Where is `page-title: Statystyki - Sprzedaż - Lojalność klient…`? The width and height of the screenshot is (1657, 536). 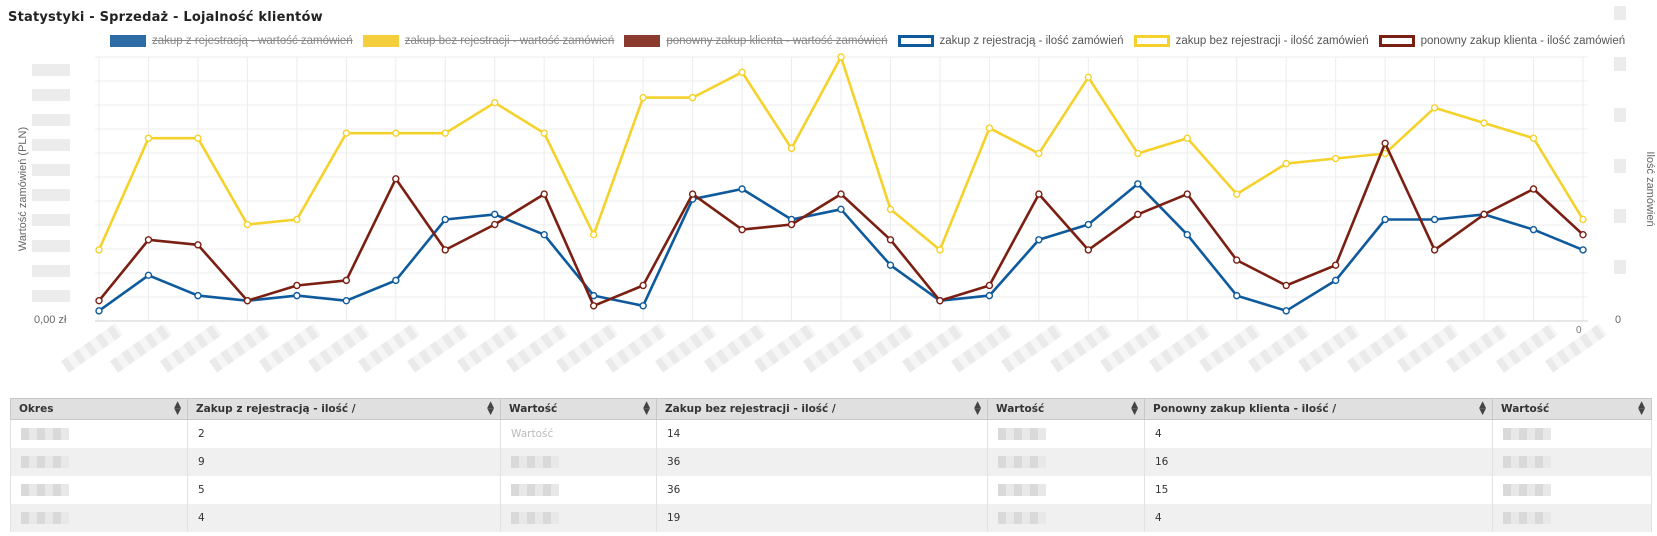
page-title: Statystyki - Sprzedaż - Lojalność klient… is located at coordinates (165, 17).